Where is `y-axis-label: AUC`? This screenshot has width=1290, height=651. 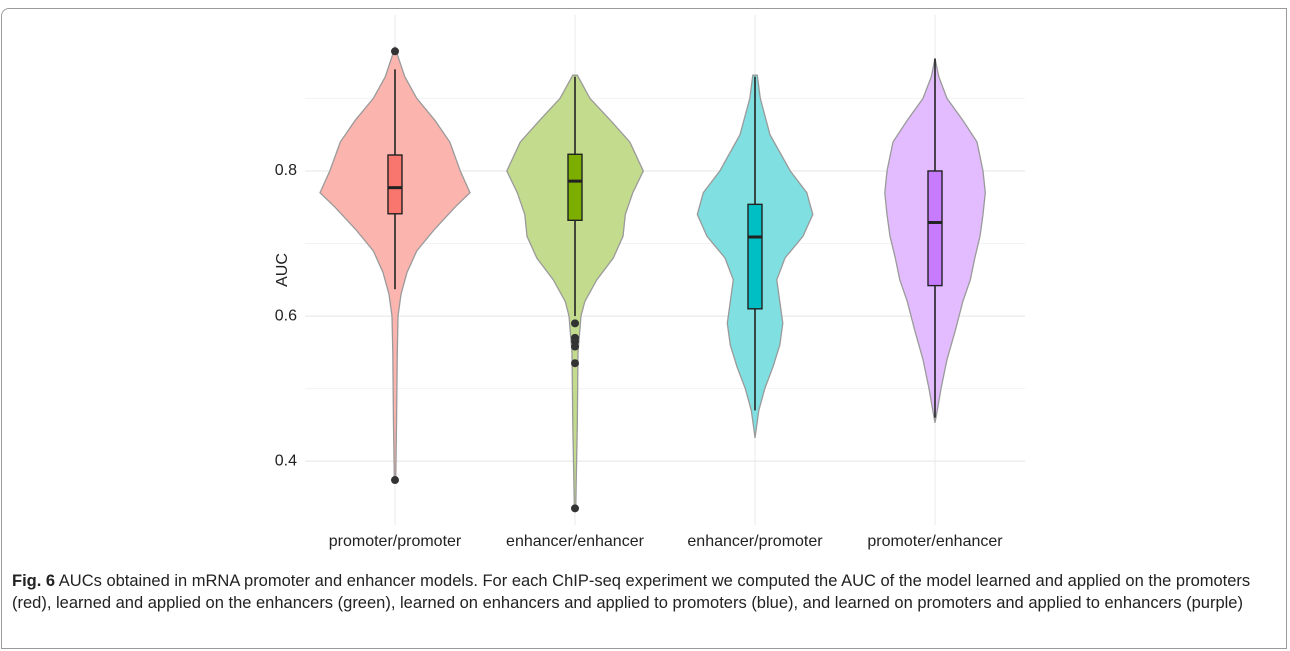
y-axis-label: AUC is located at coordinates (282, 270).